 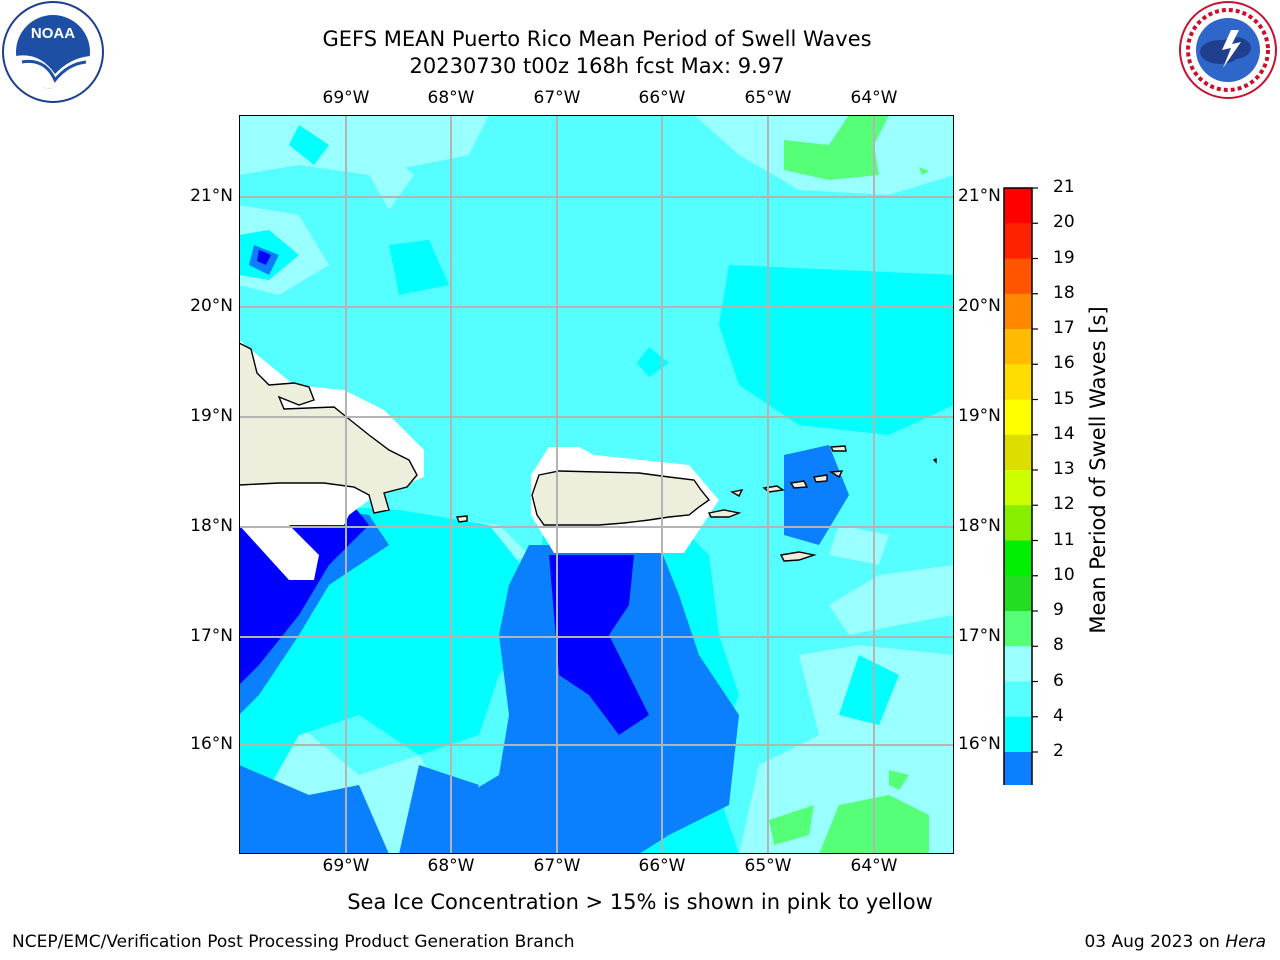 I want to click on colorbar-tick-label: 14, so click(x=1064, y=433).